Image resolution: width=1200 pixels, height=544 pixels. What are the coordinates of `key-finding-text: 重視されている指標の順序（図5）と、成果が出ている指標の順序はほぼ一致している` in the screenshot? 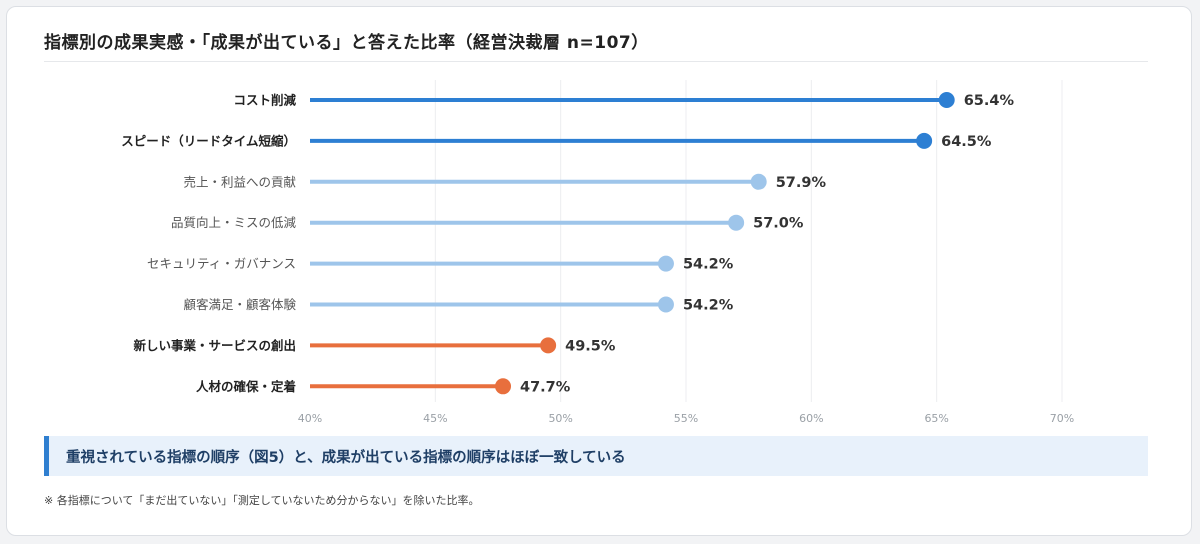 It's located at (346, 458).